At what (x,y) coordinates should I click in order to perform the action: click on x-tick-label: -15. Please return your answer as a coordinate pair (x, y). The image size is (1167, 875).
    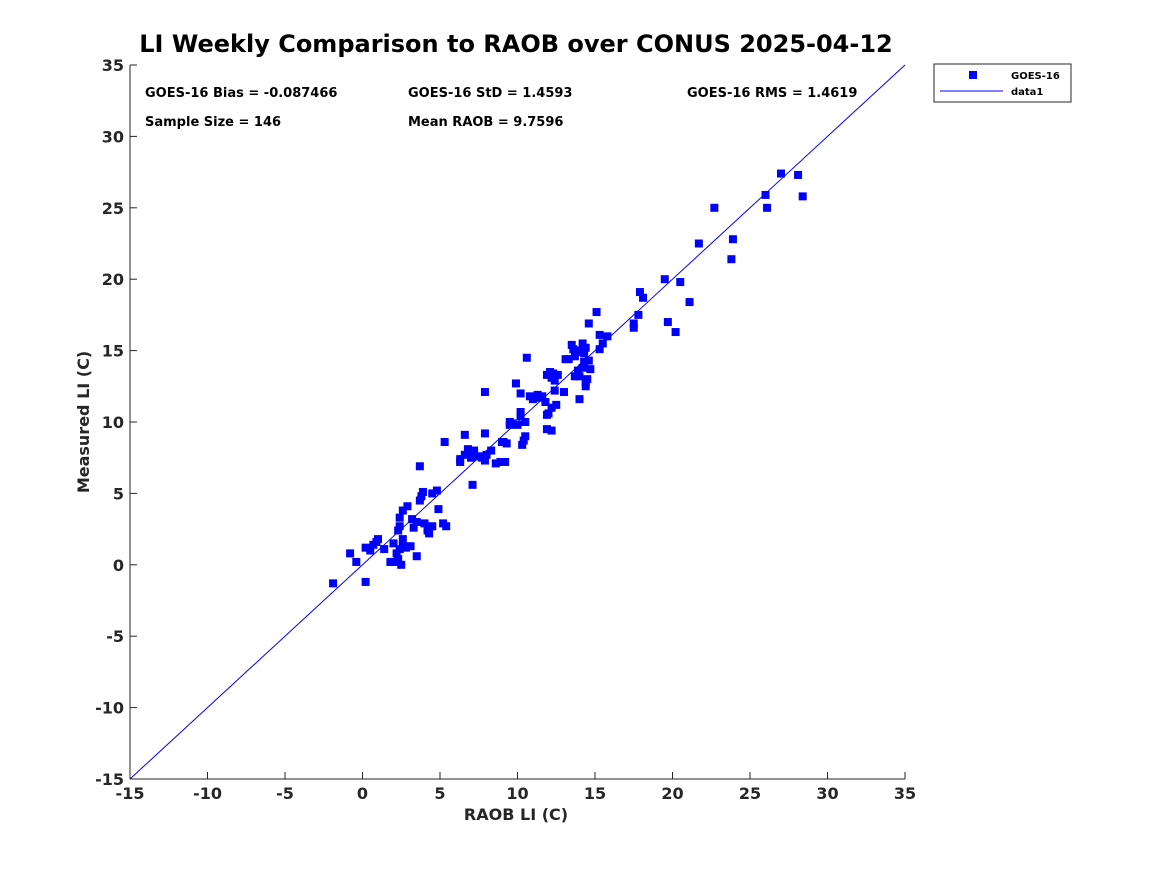
    Looking at the image, I should click on (130, 793).